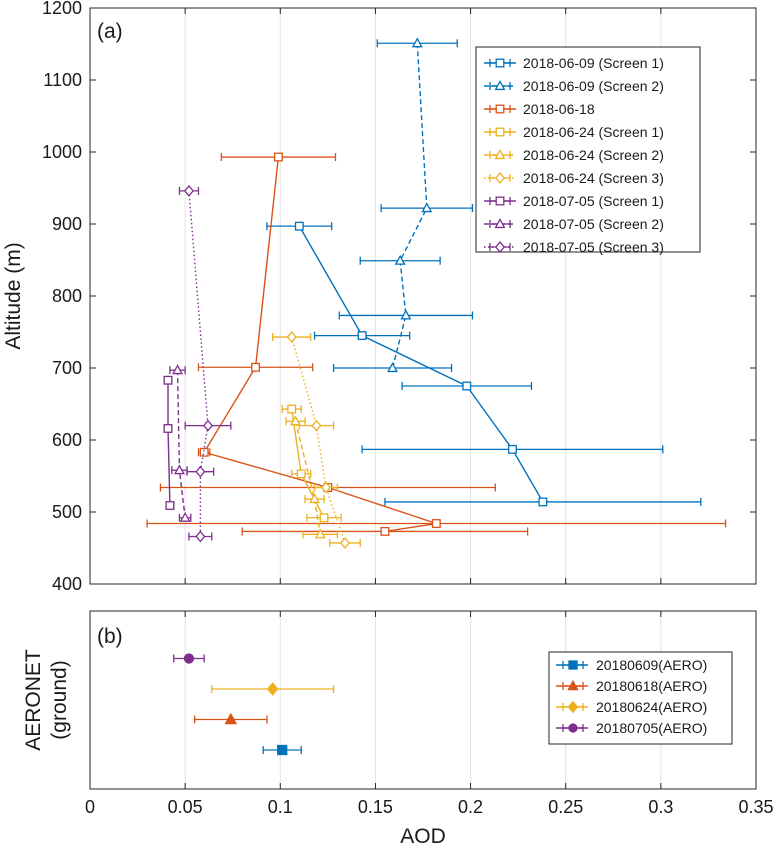 The image size is (775, 850). Describe the element at coordinates (559, 109) in the screenshot. I see `legend-a-label-2: 2018-06-18` at that location.